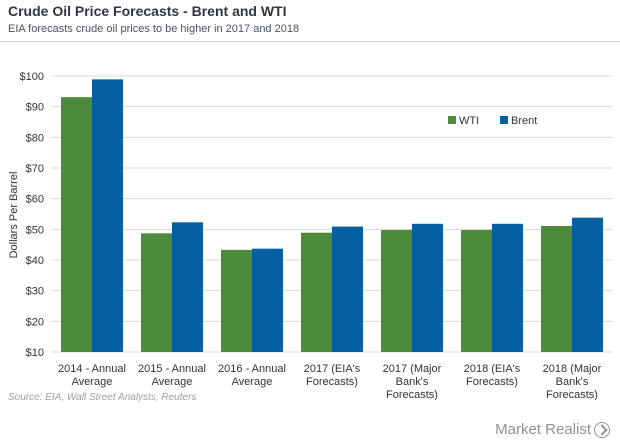 The width and height of the screenshot is (620, 443). What do you see at coordinates (32, 215) in the screenshot?
I see `y-axis-tick-labels: $10 $20 $30 $40 $50 $60 $70 $80 $90 $100` at bounding box center [32, 215].